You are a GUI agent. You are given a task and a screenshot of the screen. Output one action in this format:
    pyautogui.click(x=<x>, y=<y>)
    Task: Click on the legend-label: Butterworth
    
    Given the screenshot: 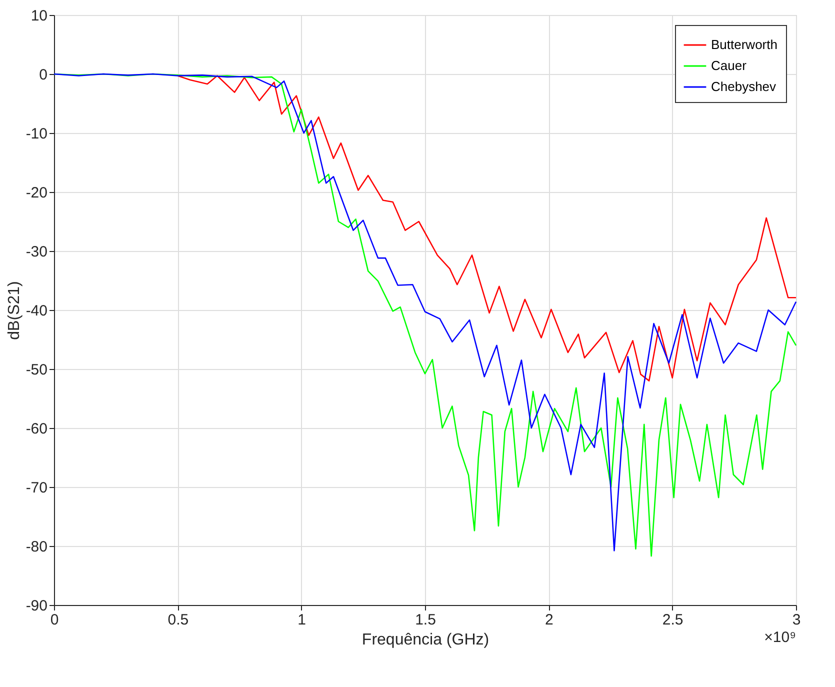 What is the action you would take?
    pyautogui.click(x=744, y=44)
    